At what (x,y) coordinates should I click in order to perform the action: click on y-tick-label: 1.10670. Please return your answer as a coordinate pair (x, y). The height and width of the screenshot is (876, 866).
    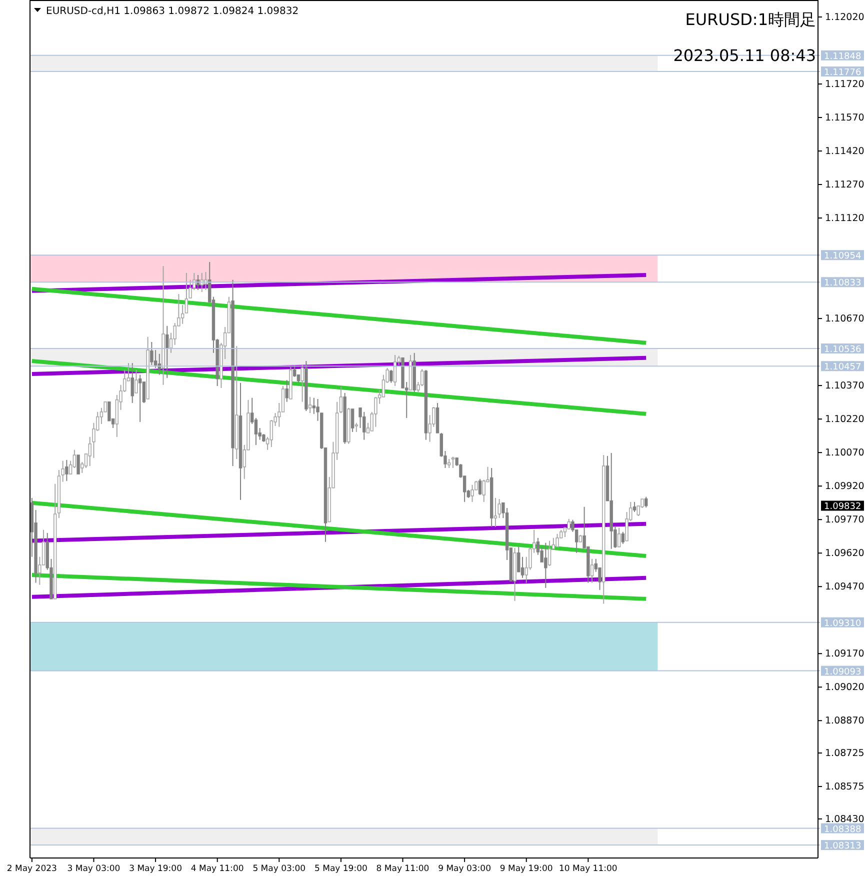
    Looking at the image, I should click on (844, 319).